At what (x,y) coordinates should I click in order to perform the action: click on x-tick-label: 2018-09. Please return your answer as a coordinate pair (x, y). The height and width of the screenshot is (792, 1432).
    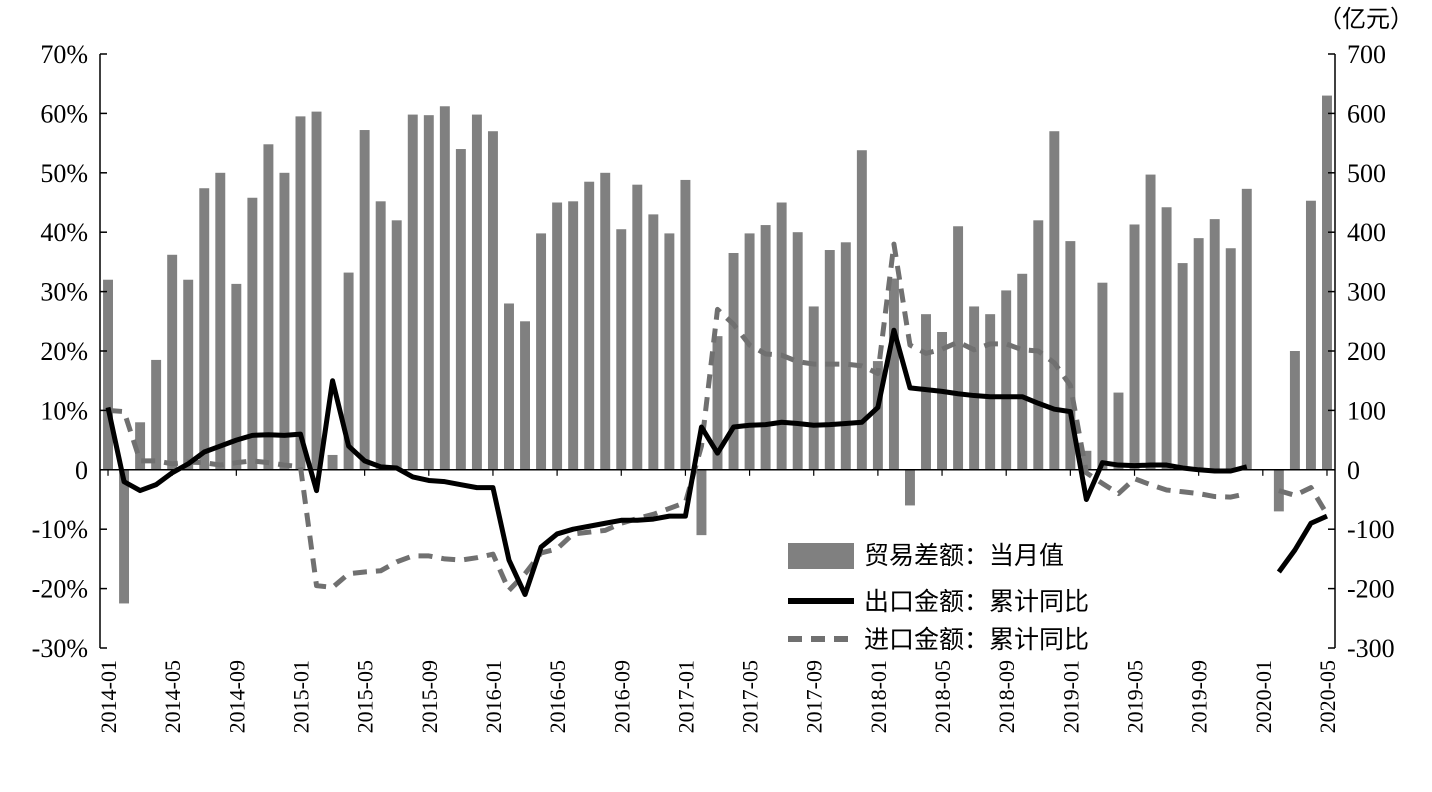
    Looking at the image, I should click on (1006, 696).